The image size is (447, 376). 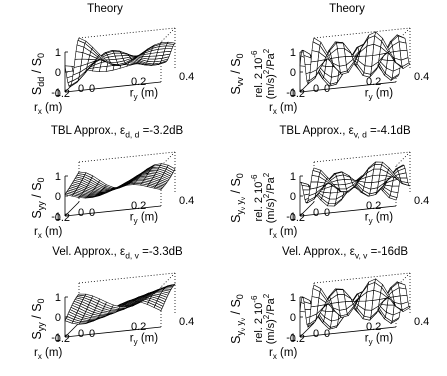 What do you see at coordinates (112, 71) in the screenshot?
I see `surface-panel-1: 10-10.2 0 00.2 0.4rx (m)ry (m)Sdd / S0` at bounding box center [112, 71].